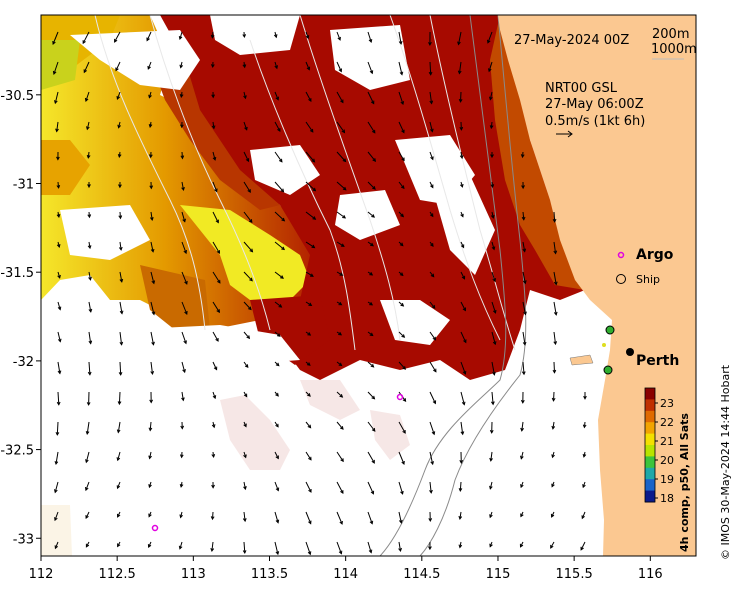 The height and width of the screenshot is (592, 740). Describe the element at coordinates (684, 482) in the screenshot. I see `colorbar-title: 4h comp, p50, All Sats` at that location.